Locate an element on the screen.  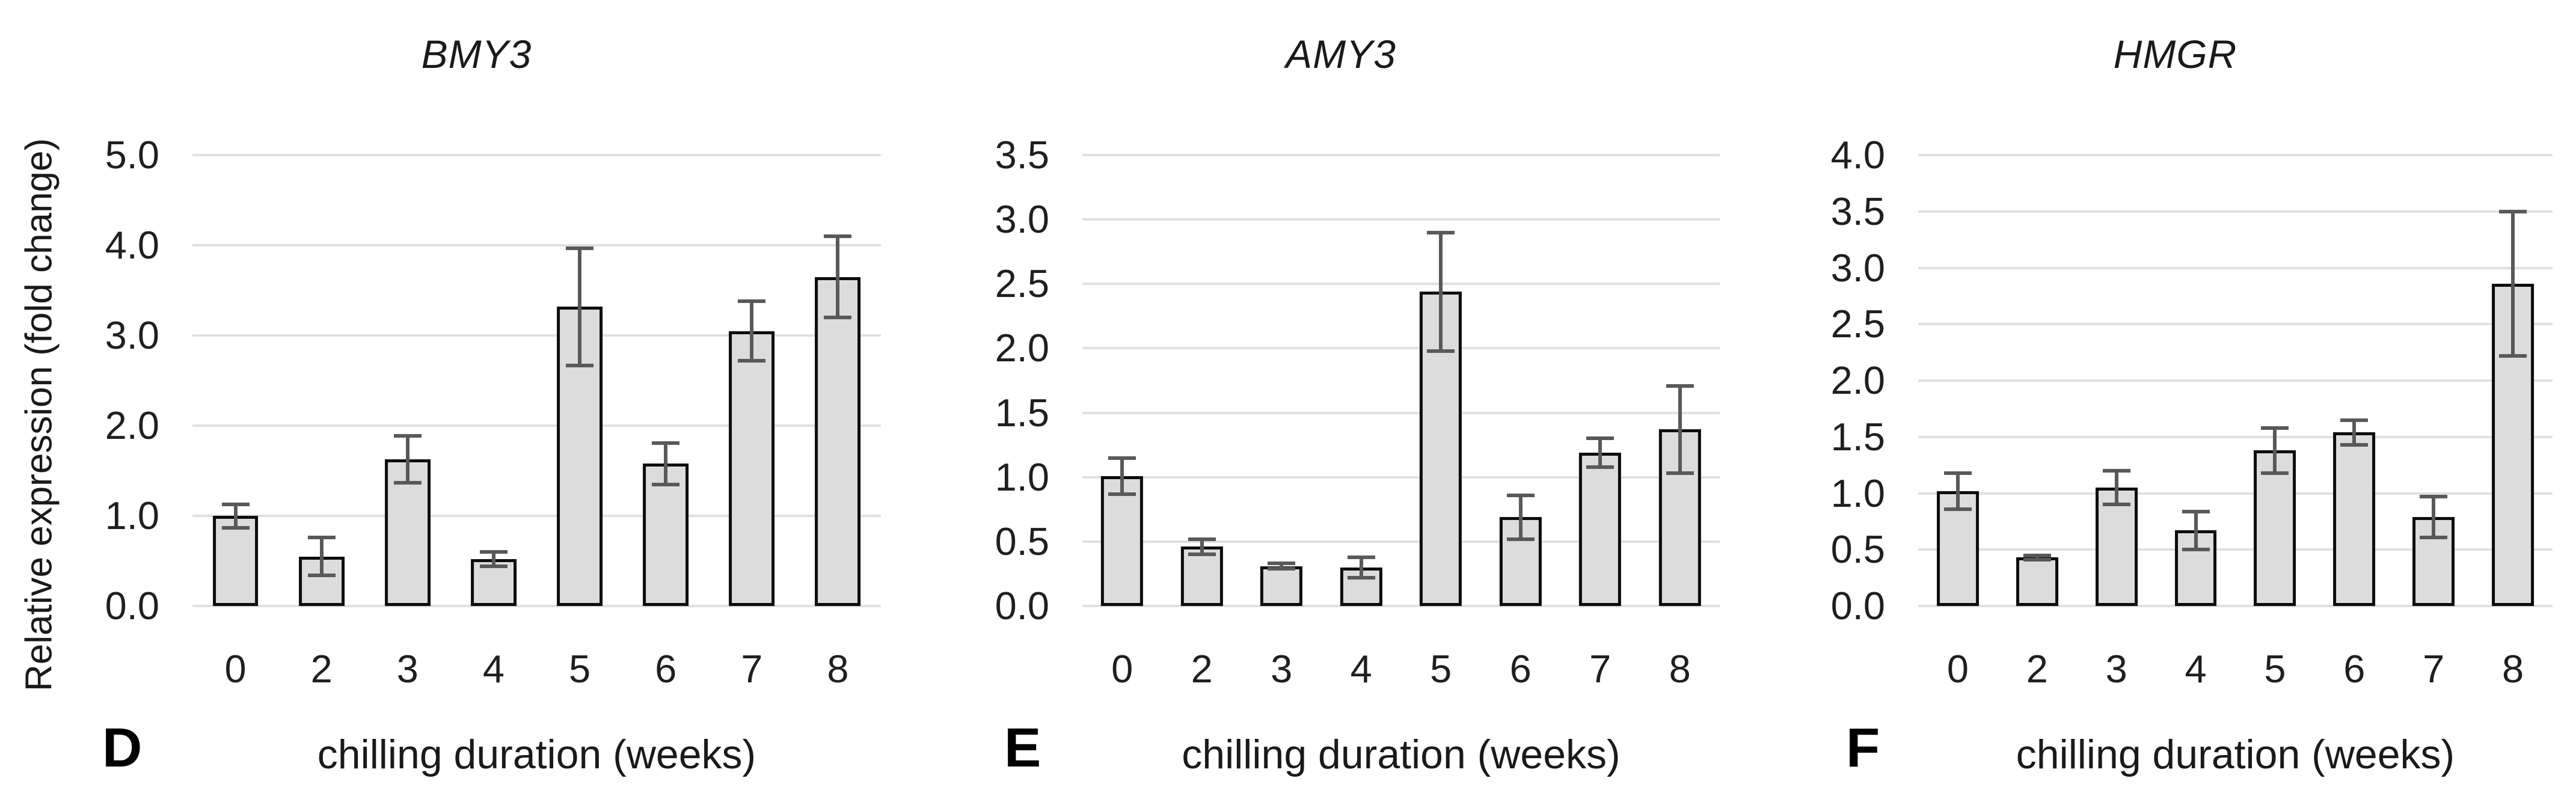
panel-letter: D is located at coordinates (122, 748).